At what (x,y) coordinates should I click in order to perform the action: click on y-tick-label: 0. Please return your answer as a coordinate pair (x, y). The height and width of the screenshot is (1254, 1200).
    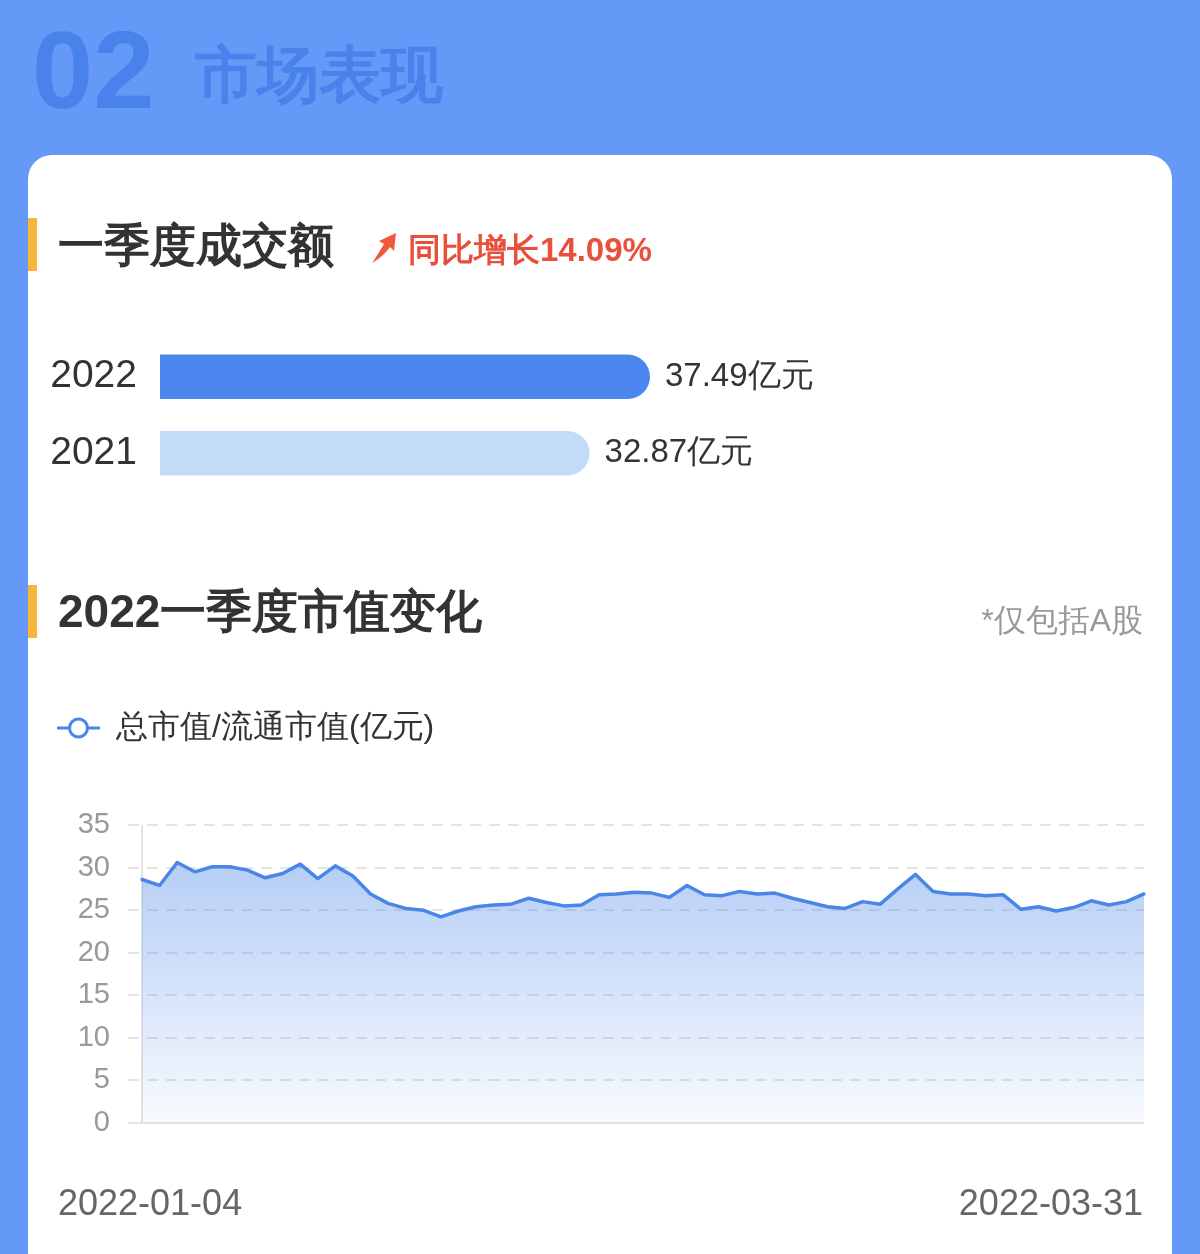
    Looking at the image, I should click on (101, 1121).